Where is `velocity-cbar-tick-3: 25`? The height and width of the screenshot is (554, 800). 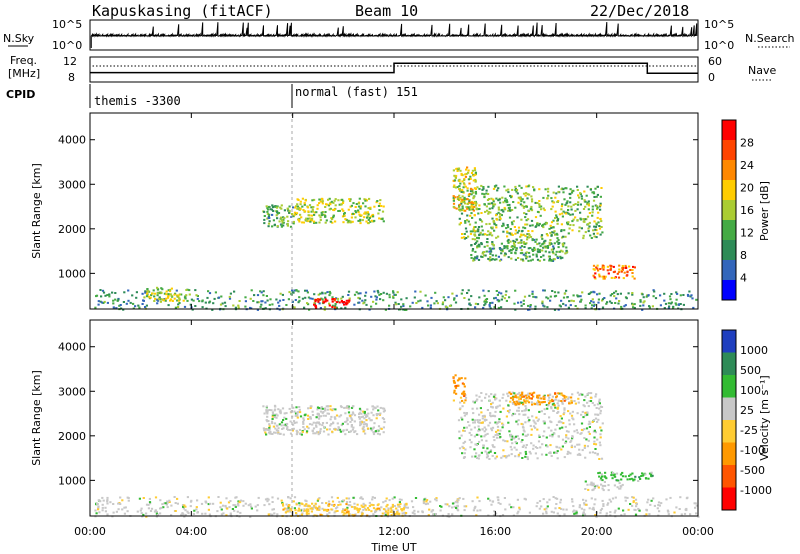
velocity-cbar-tick-3: 25 is located at coordinates (747, 410).